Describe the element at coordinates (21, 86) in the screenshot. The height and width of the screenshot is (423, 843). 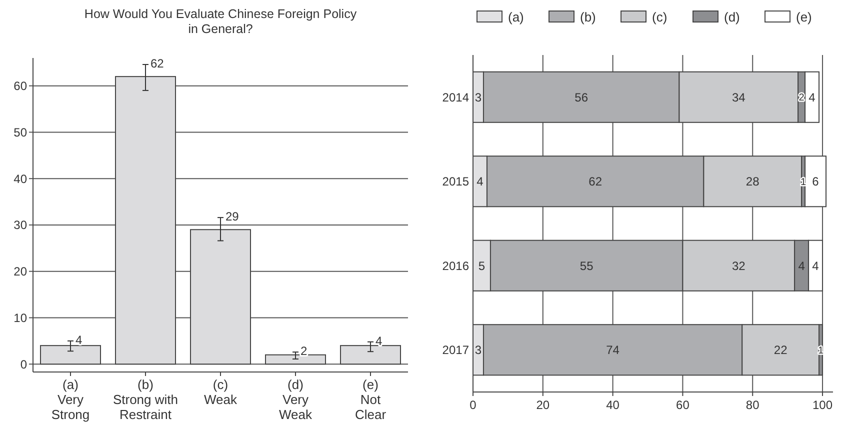
I see `y-tick-label: 60` at that location.